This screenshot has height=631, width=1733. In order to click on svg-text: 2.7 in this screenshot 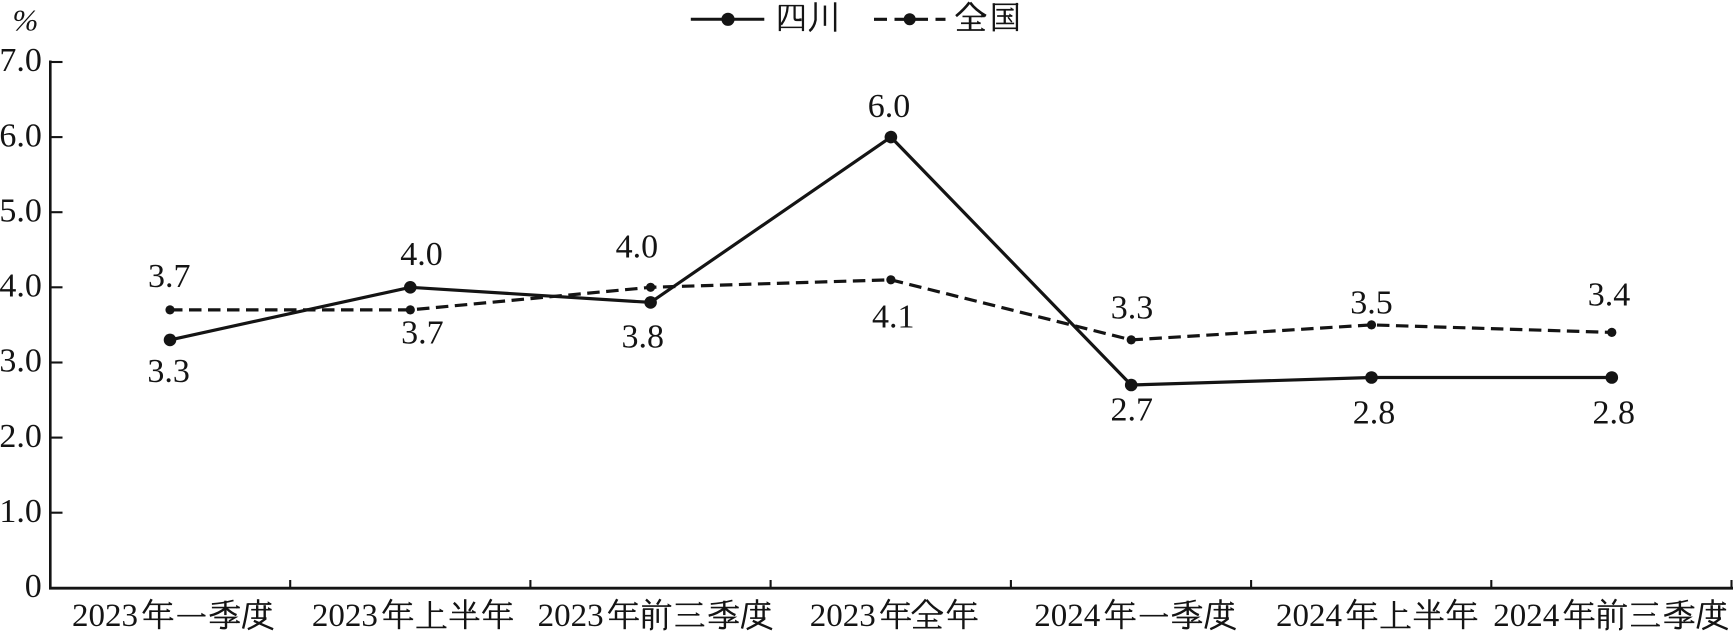, I will do `click(1131, 410)`.